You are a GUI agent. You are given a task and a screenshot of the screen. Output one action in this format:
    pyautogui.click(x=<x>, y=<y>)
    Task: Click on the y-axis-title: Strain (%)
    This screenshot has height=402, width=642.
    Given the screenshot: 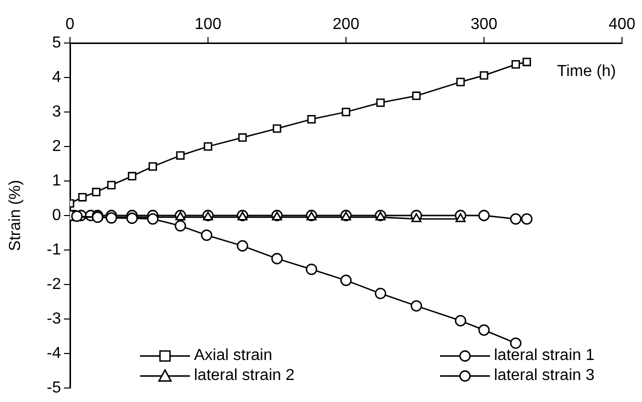 What is the action you would take?
    pyautogui.click(x=15, y=216)
    